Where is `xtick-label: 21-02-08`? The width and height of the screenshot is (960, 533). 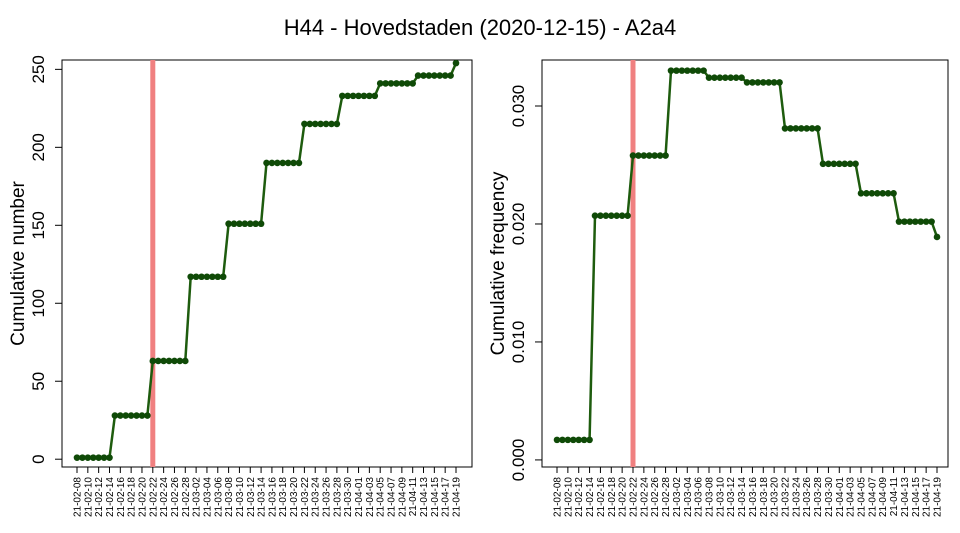 xtick-label: 21-02-08 is located at coordinates (558, 497).